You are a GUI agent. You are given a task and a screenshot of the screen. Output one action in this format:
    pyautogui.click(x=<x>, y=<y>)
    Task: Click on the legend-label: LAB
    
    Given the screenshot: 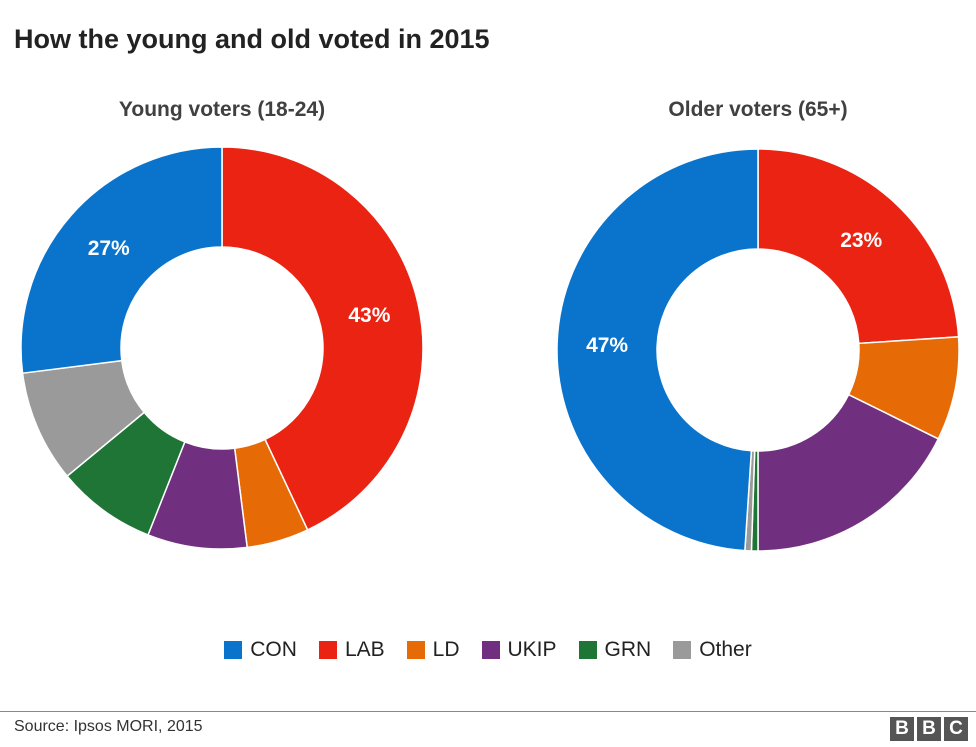 What is the action you would take?
    pyautogui.click(x=364, y=649)
    